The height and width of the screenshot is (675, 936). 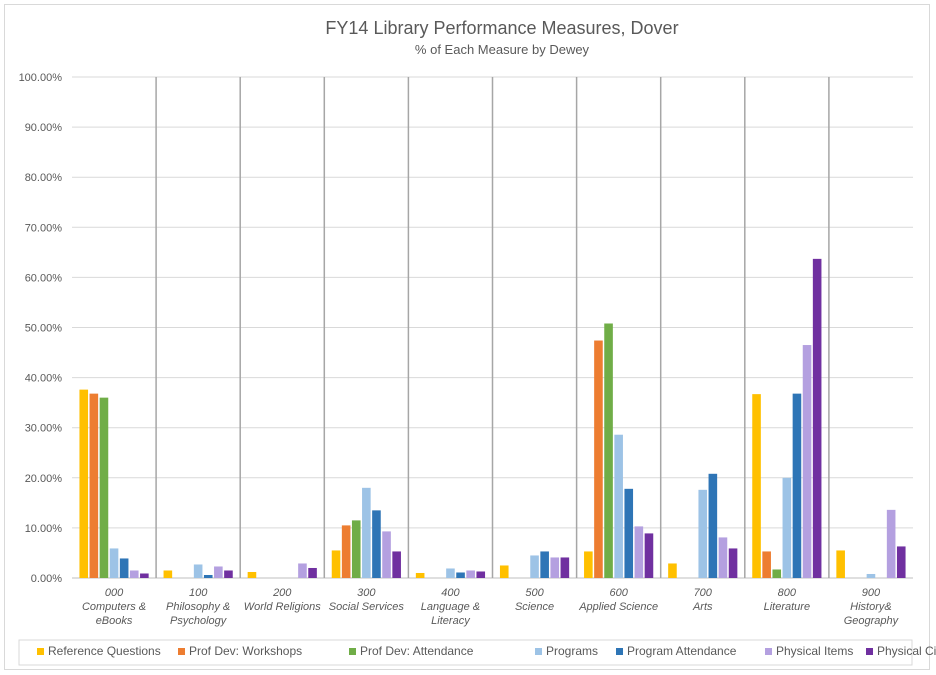 What do you see at coordinates (906, 651) in the screenshot?
I see `legend-label: Physical Circulation` at bounding box center [906, 651].